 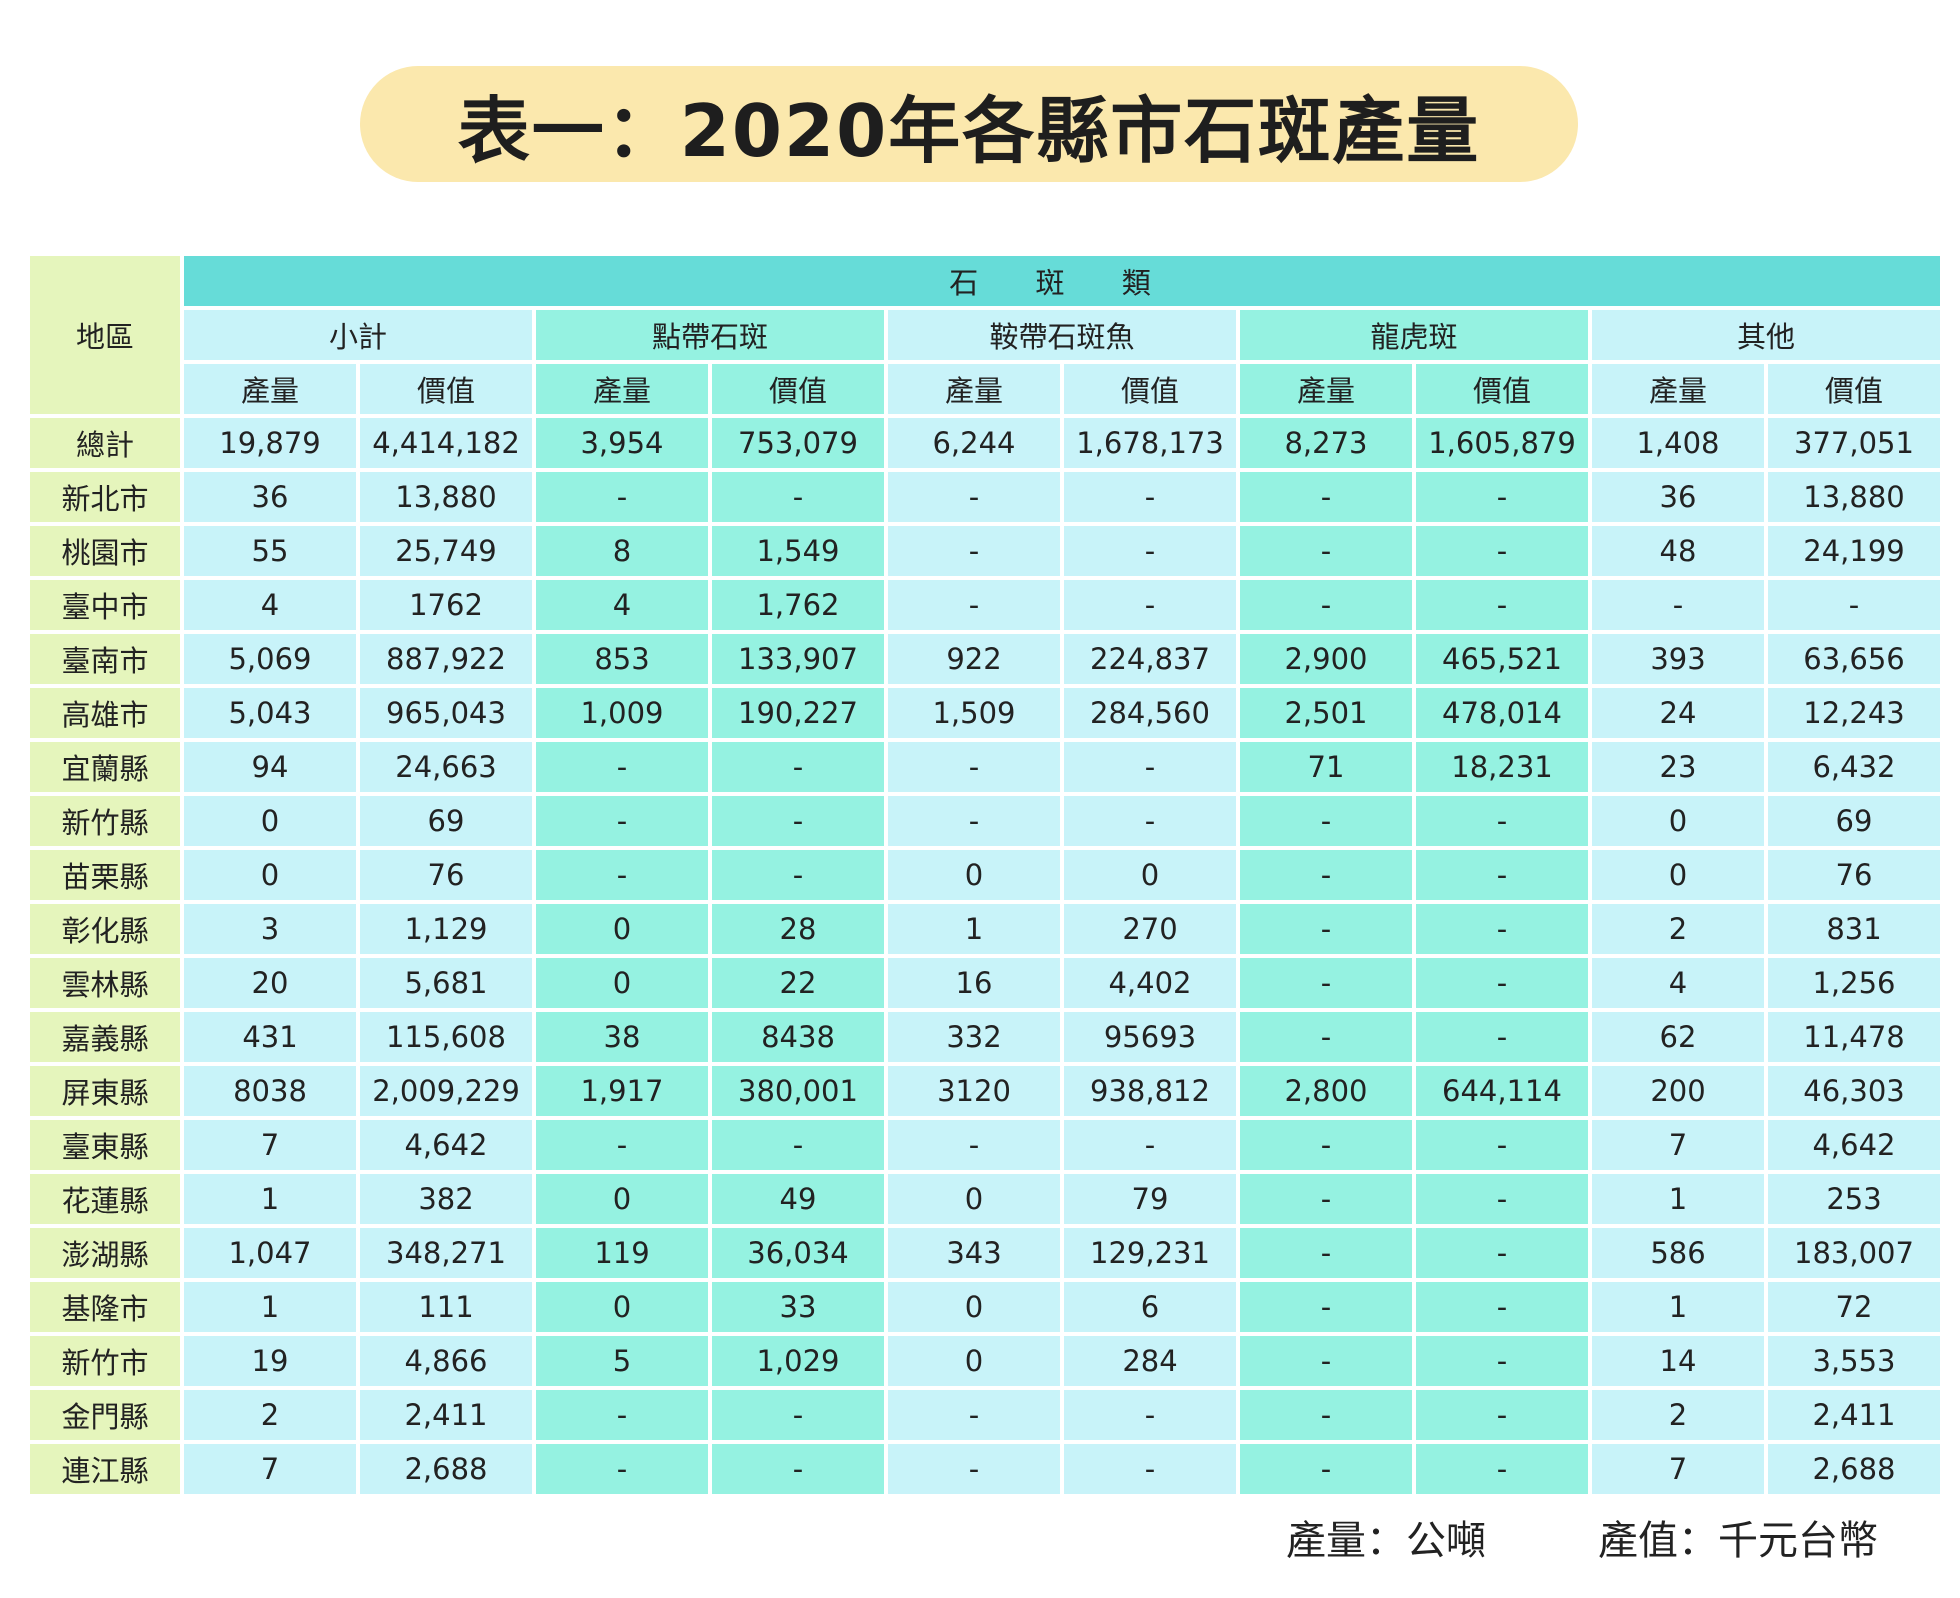 What do you see at coordinates (446, 551) in the screenshot?
I see `table-cell: 25,749` at bounding box center [446, 551].